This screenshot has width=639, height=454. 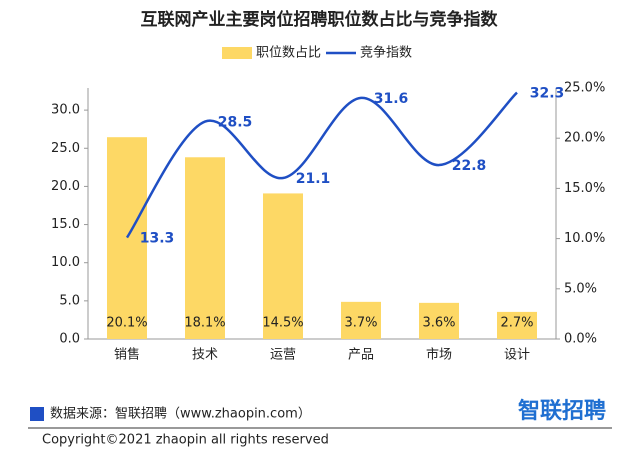 What do you see at coordinates (157, 239) in the screenshot?
I see `line-label: 13.3` at bounding box center [157, 239].